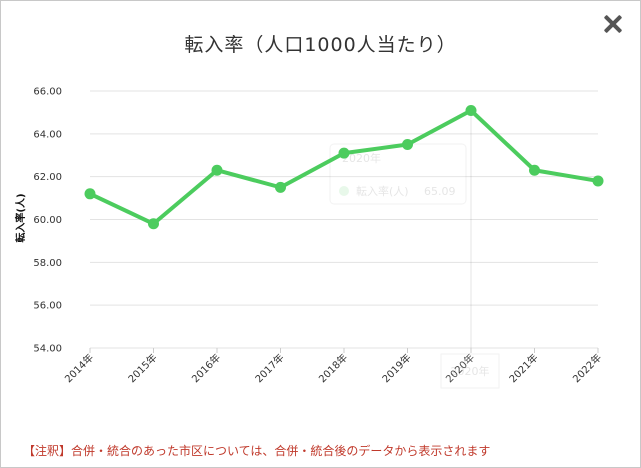 This screenshot has height=468, width=641. What do you see at coordinates (47, 134) in the screenshot?
I see `y-tick-label: 64.00` at bounding box center [47, 134].